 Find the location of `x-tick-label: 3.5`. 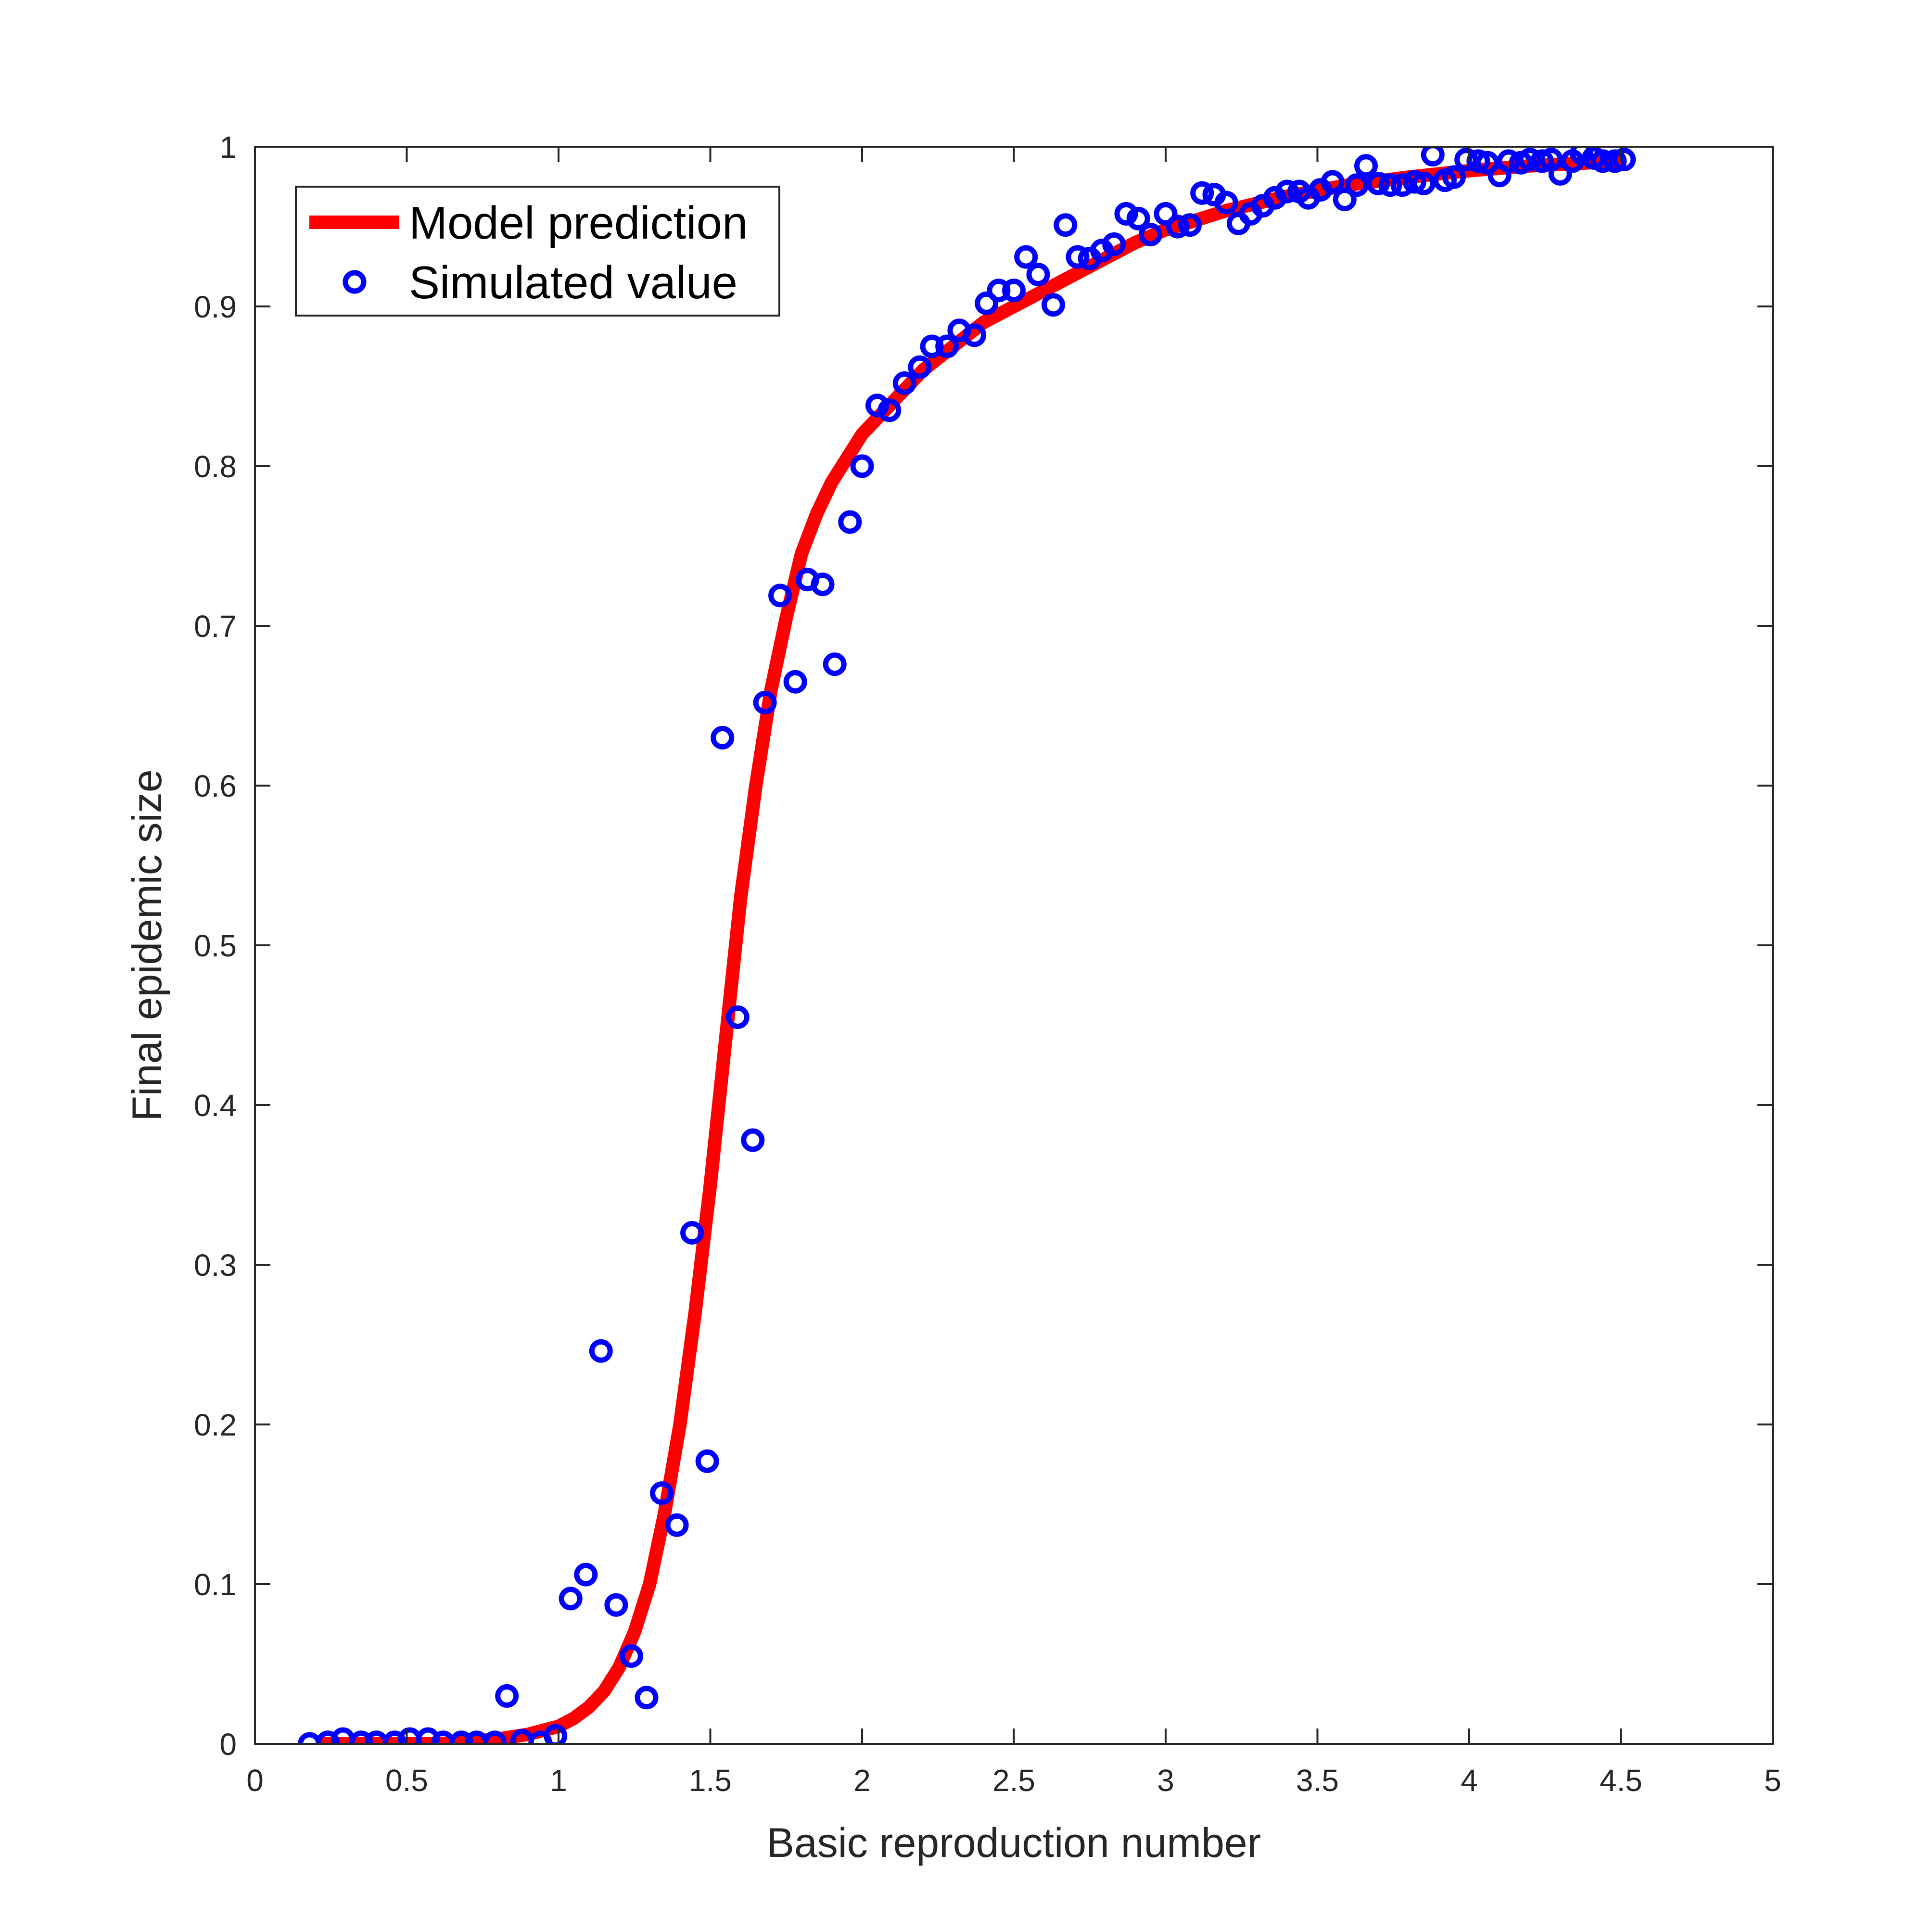

x-tick-label: 3.5 is located at coordinates (1317, 1780).